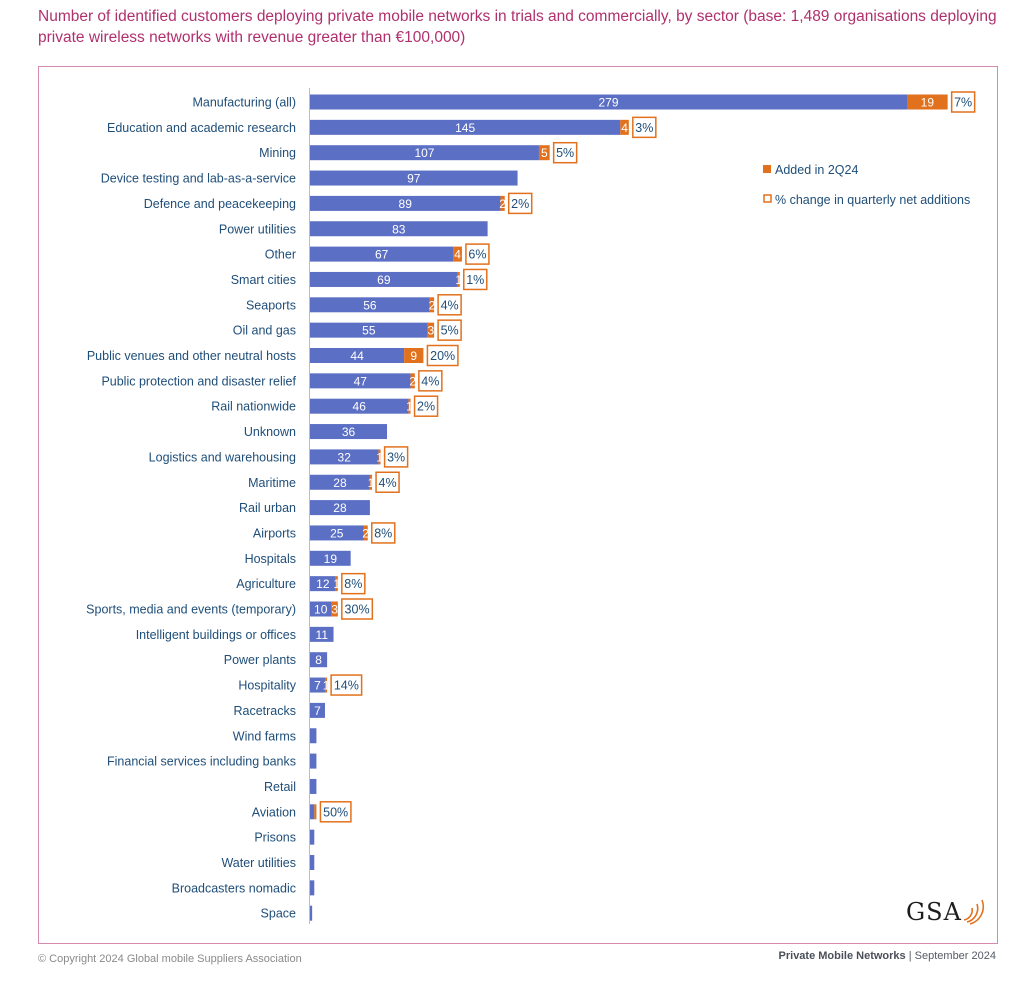  I want to click on category-label: Broadcasters nomadic, so click(234, 888).